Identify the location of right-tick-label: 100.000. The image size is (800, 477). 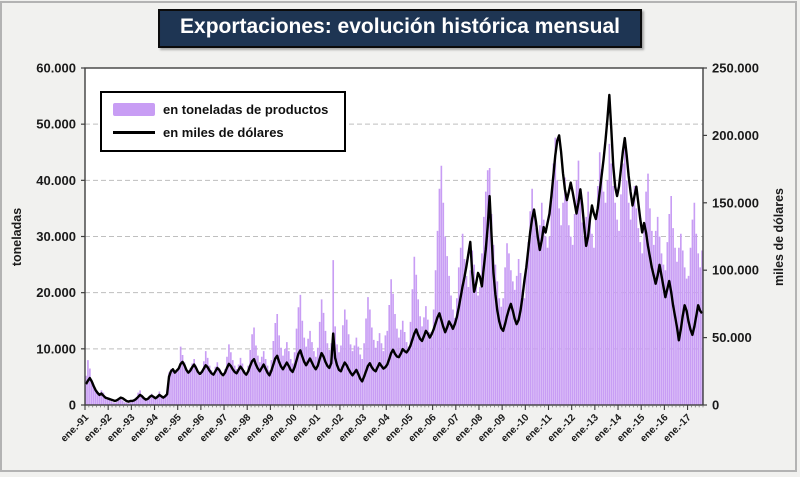
(735, 270).